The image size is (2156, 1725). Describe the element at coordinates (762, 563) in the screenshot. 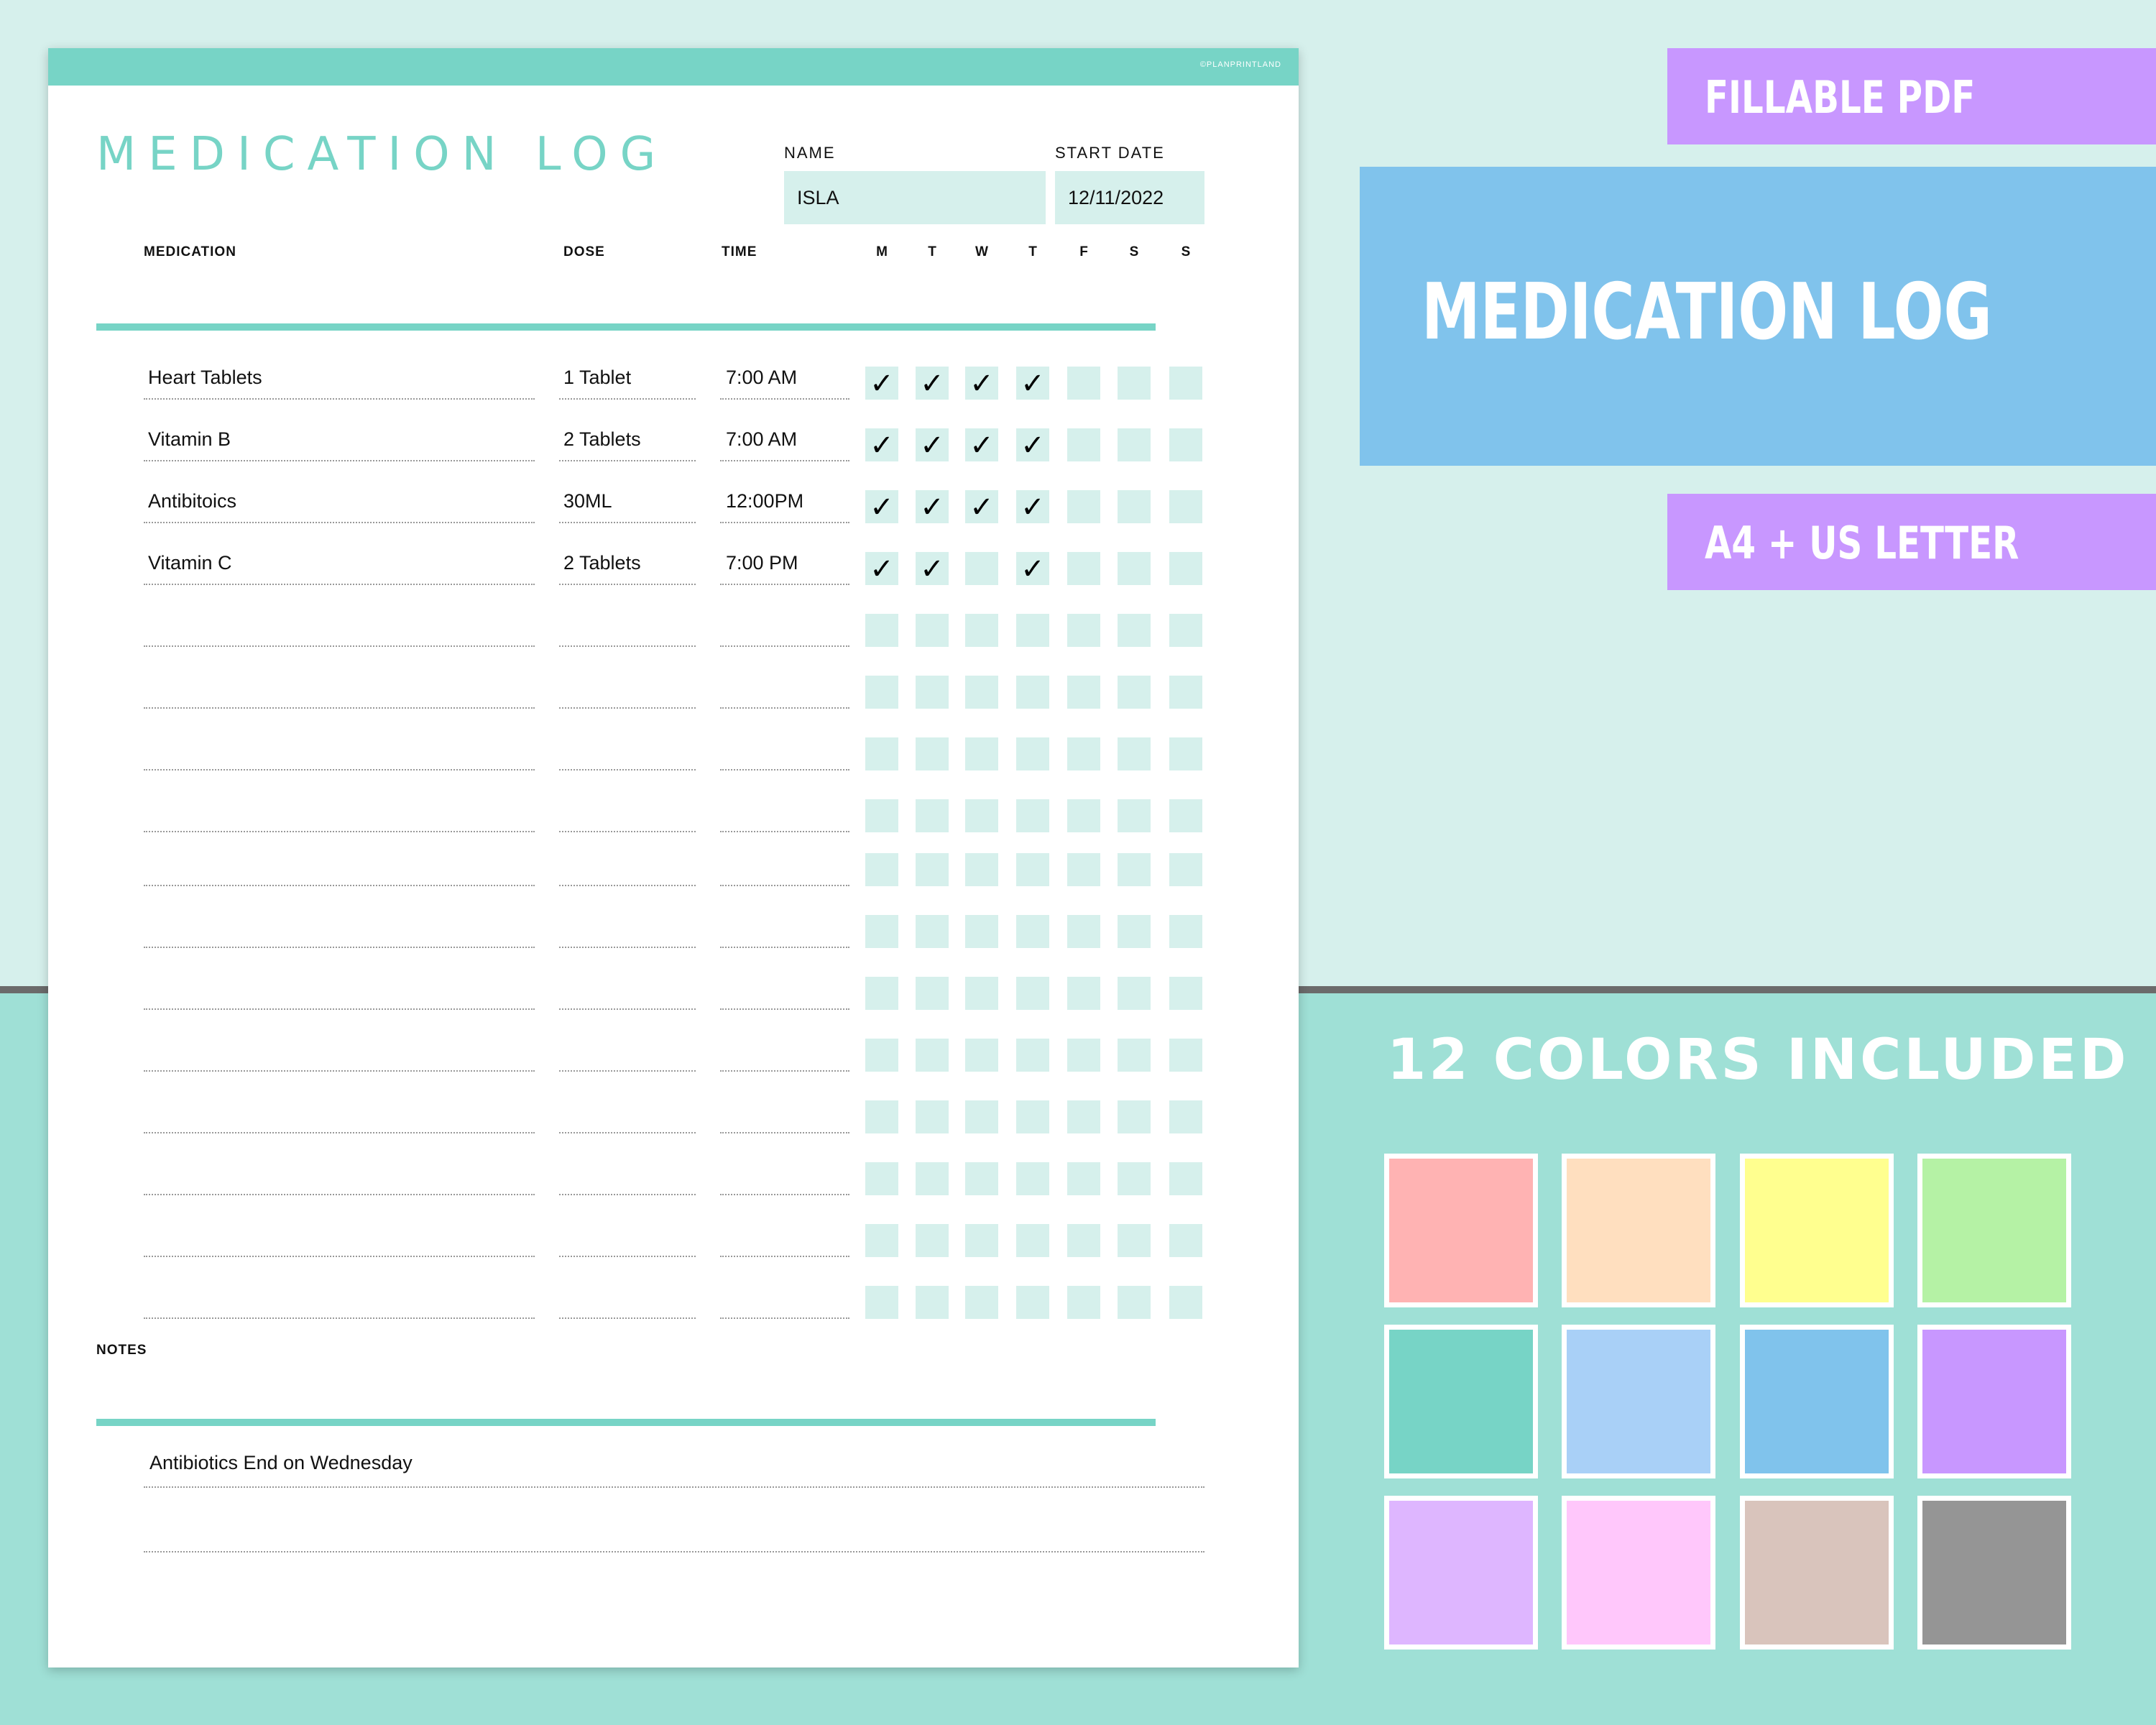

I see `time-cell: 7:00 PM` at that location.